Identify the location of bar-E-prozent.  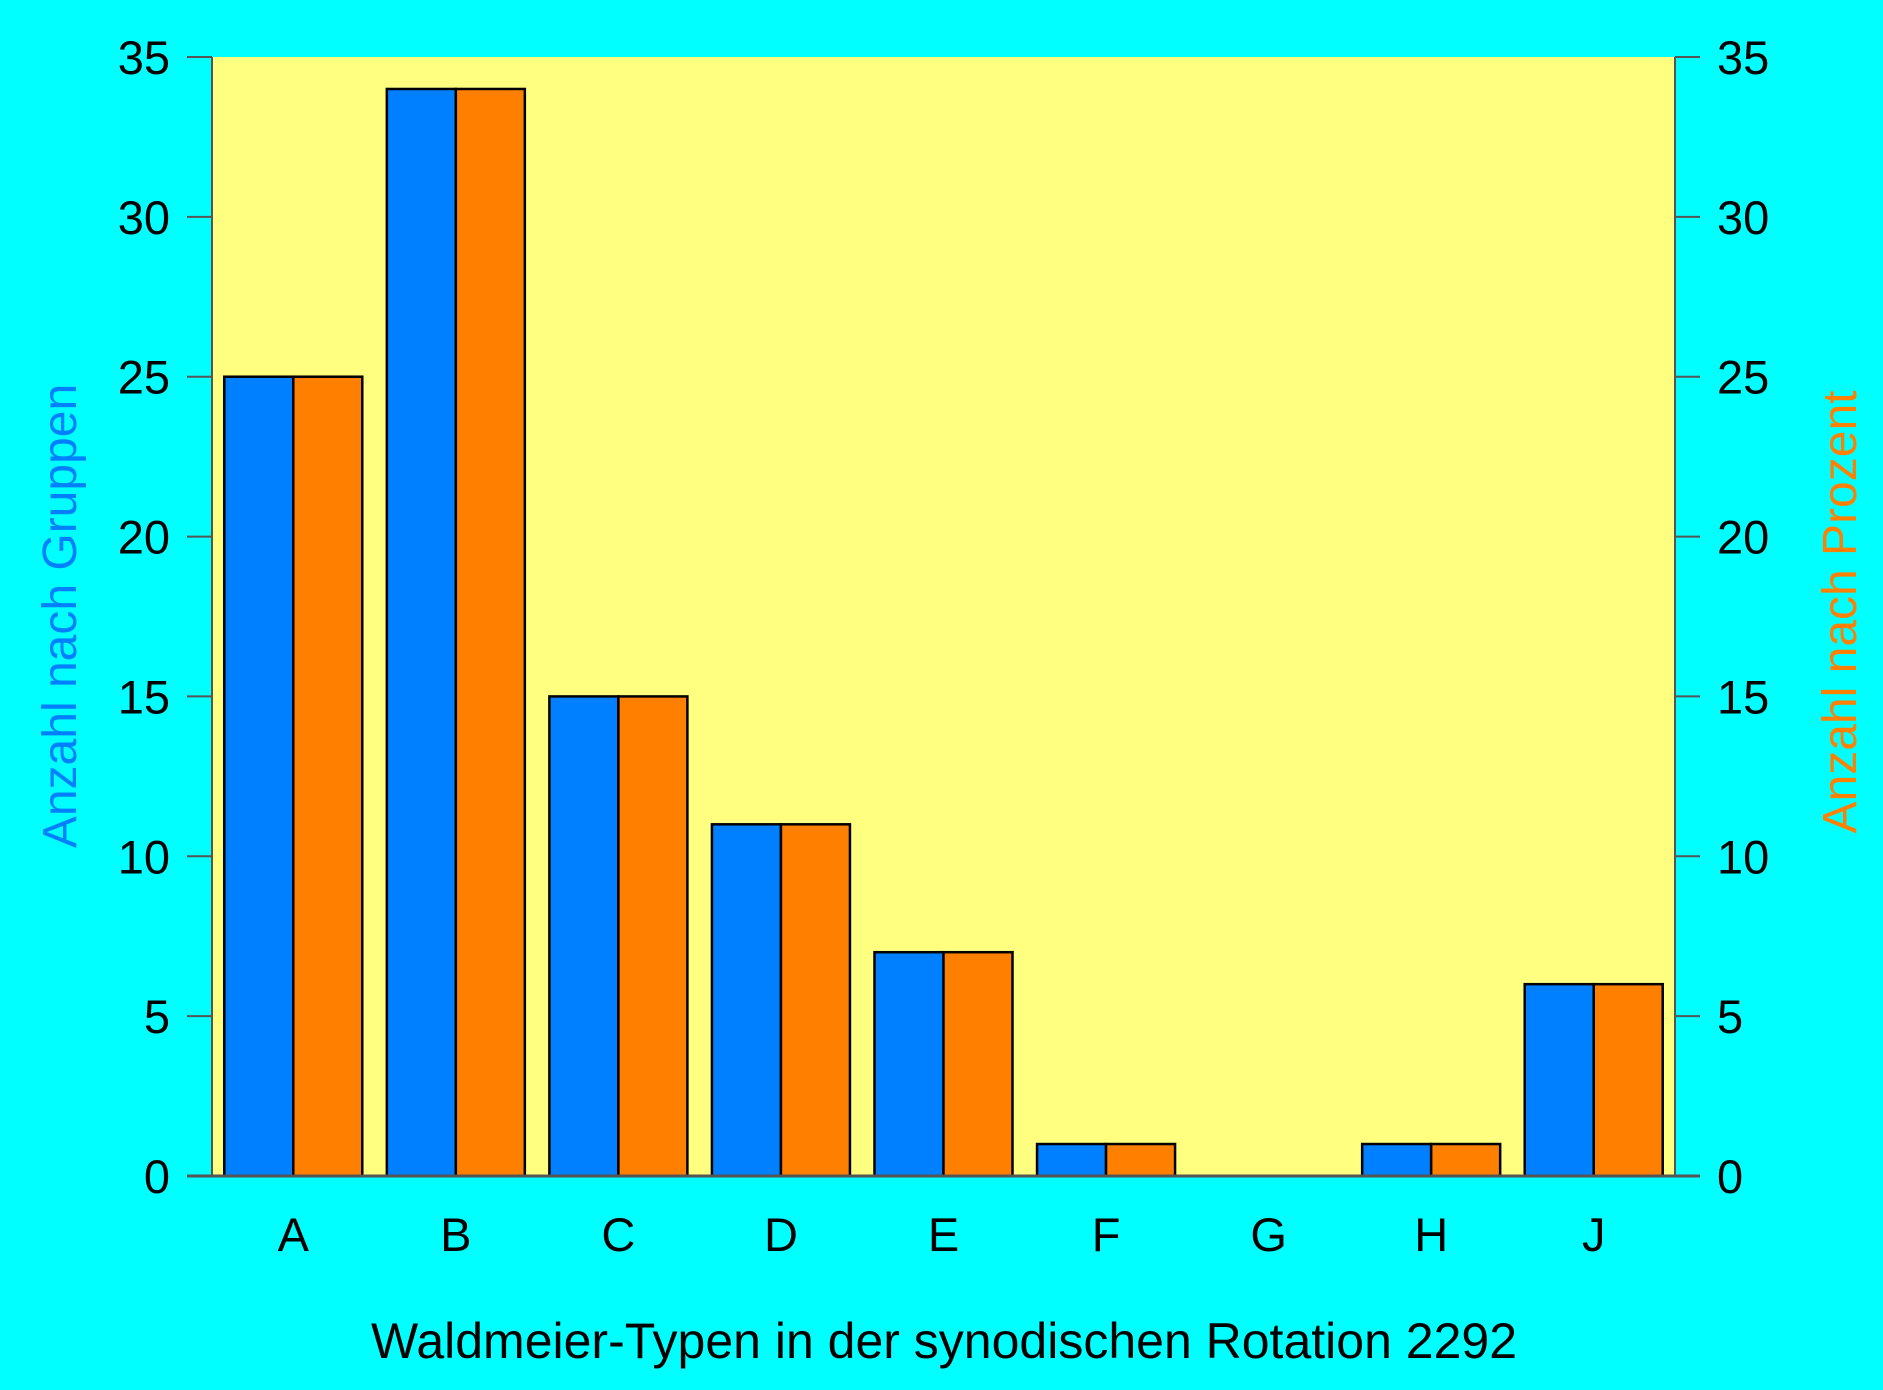
(978, 1064).